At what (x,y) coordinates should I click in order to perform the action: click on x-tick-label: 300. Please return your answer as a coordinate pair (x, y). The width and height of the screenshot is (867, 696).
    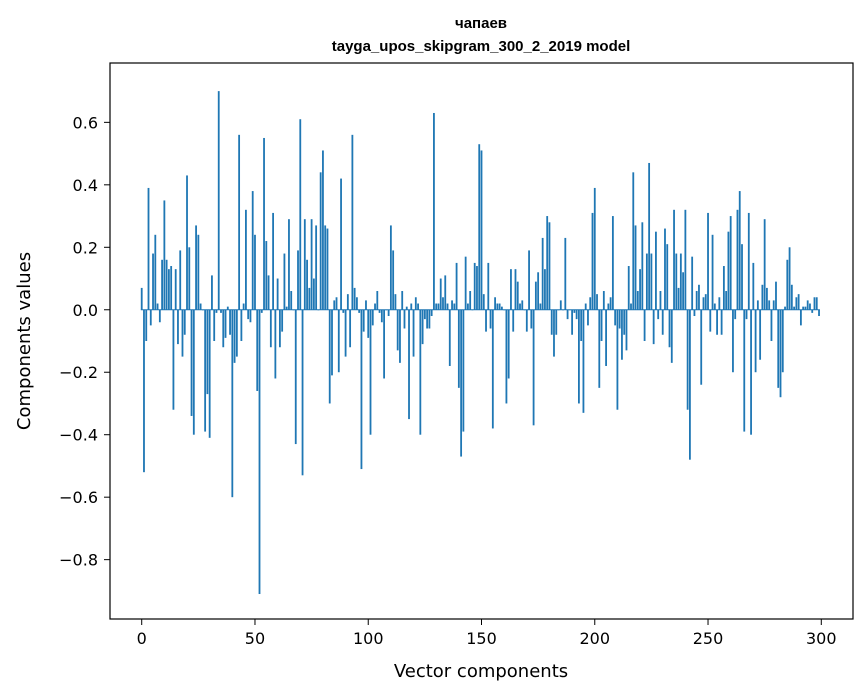
    Looking at the image, I should click on (821, 638).